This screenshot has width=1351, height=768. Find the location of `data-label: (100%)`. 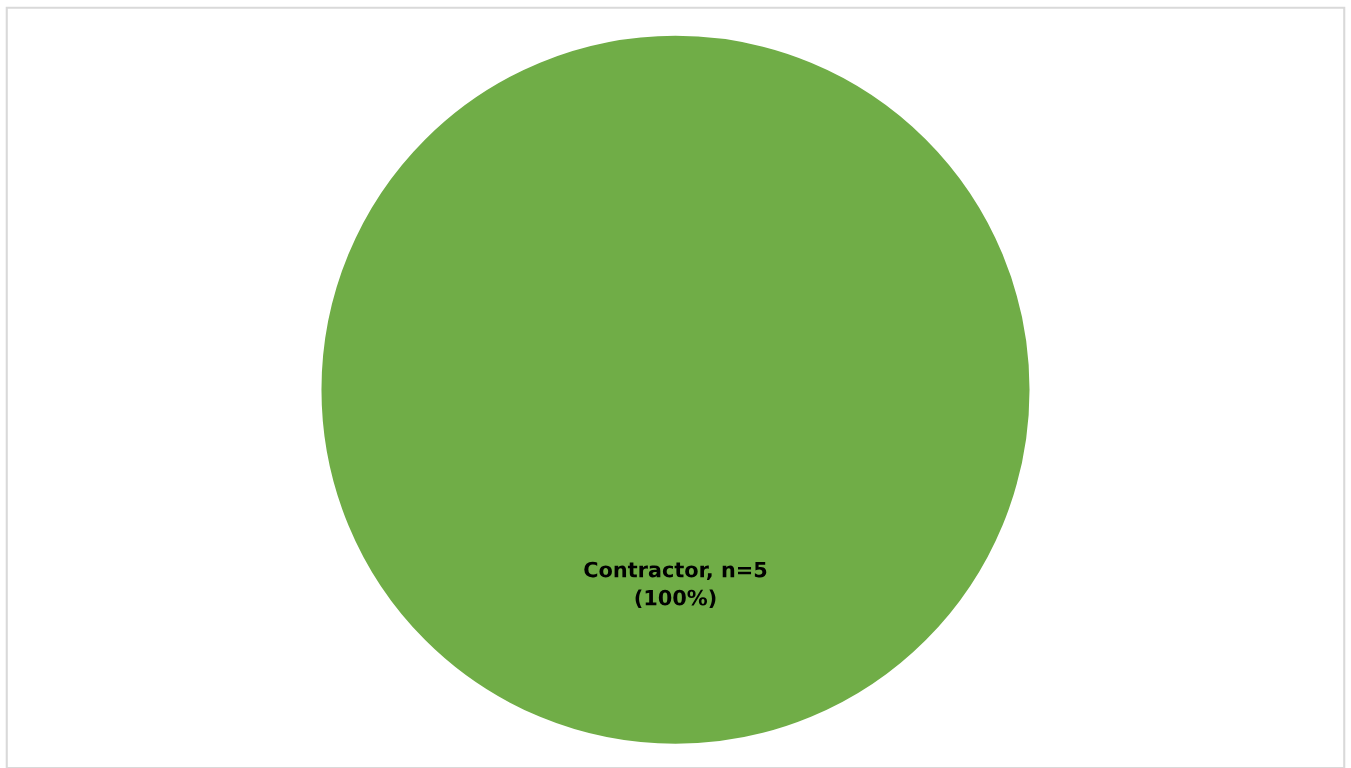

data-label: (100%) is located at coordinates (675, 598).